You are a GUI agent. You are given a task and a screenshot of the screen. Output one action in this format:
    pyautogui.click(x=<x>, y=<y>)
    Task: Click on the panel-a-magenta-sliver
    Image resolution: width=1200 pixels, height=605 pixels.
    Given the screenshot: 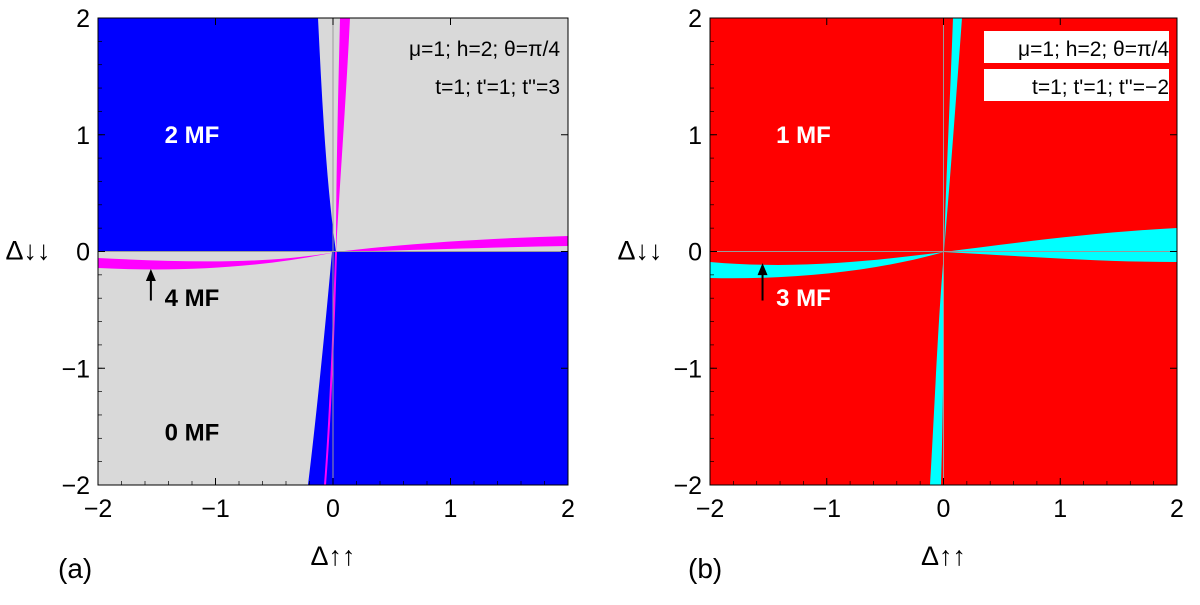 What is the action you would take?
    pyautogui.click(x=330, y=368)
    